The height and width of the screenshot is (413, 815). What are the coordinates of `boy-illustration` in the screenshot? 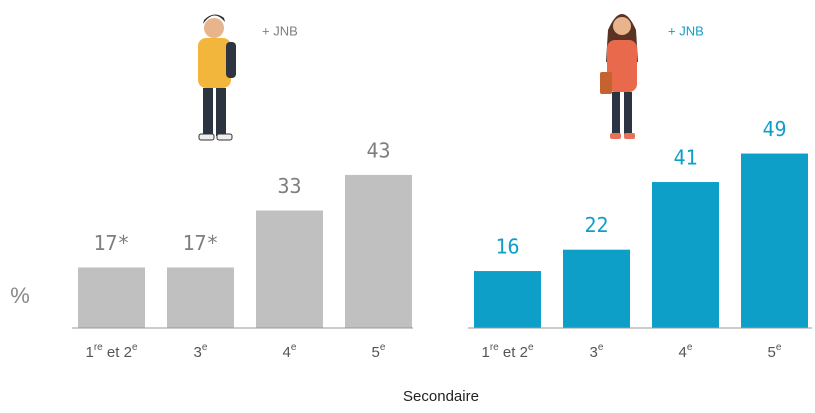 It's located at (217, 77).